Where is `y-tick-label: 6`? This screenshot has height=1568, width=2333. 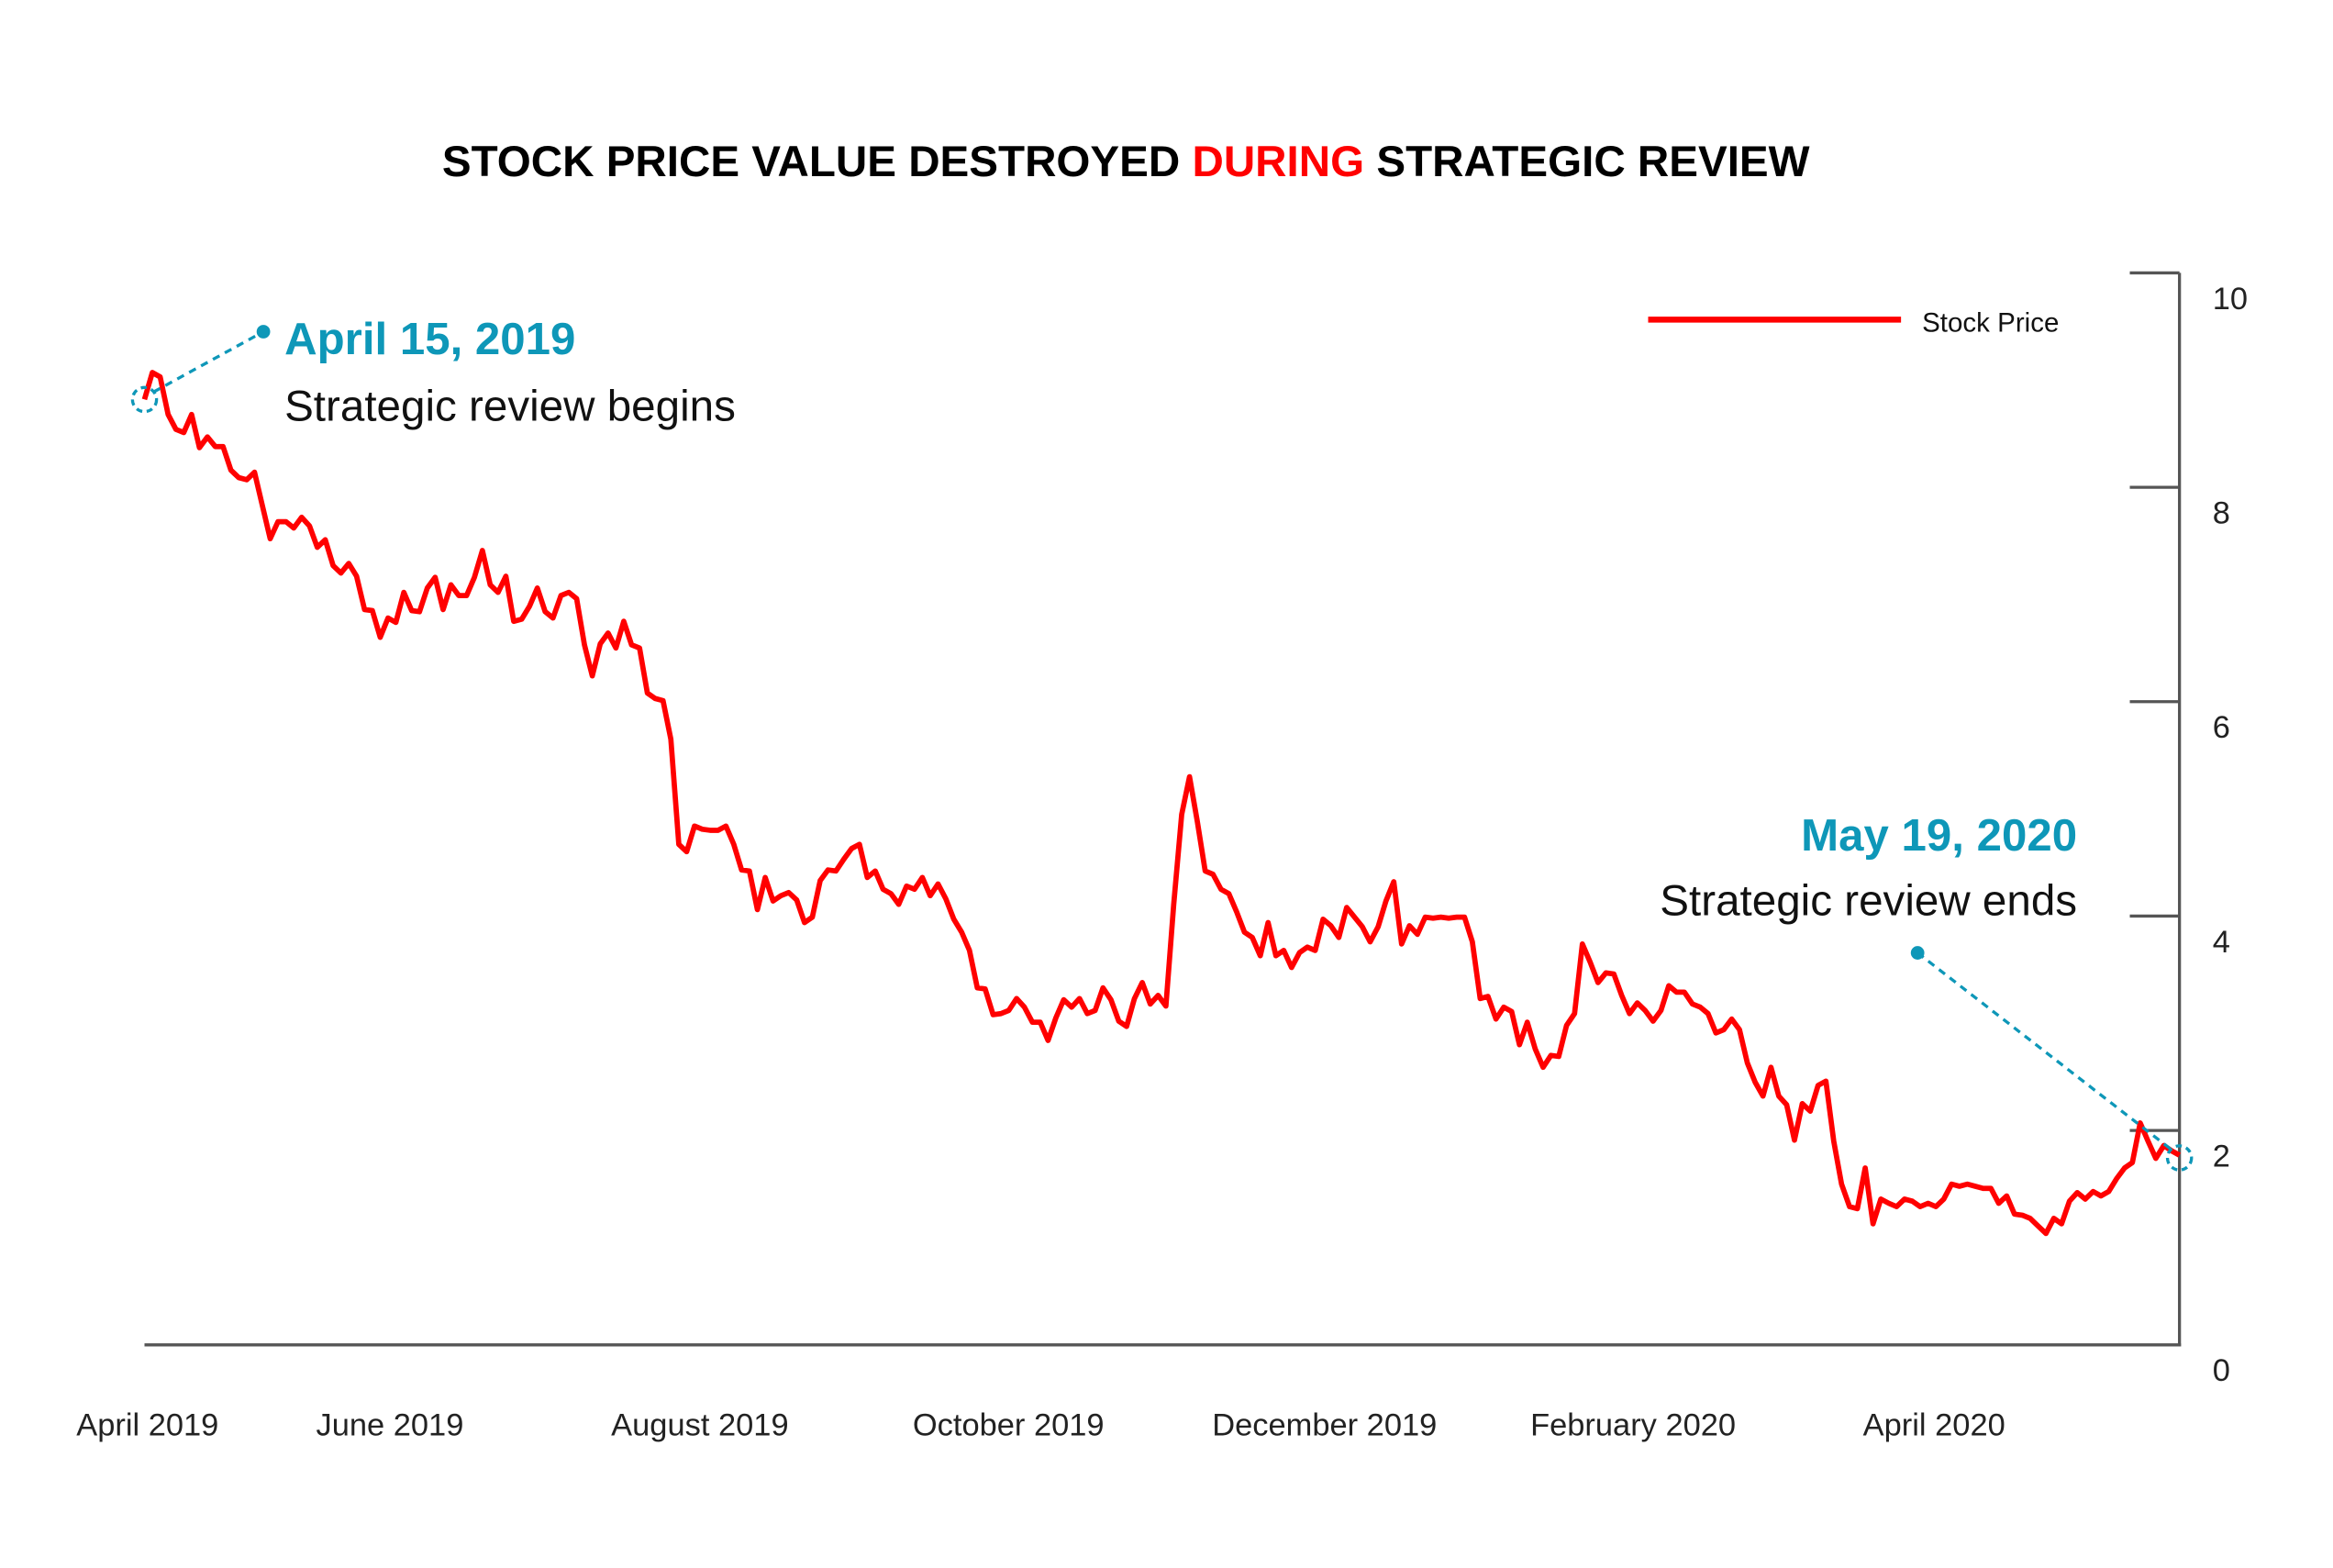 y-tick-label: 6 is located at coordinates (2221, 727).